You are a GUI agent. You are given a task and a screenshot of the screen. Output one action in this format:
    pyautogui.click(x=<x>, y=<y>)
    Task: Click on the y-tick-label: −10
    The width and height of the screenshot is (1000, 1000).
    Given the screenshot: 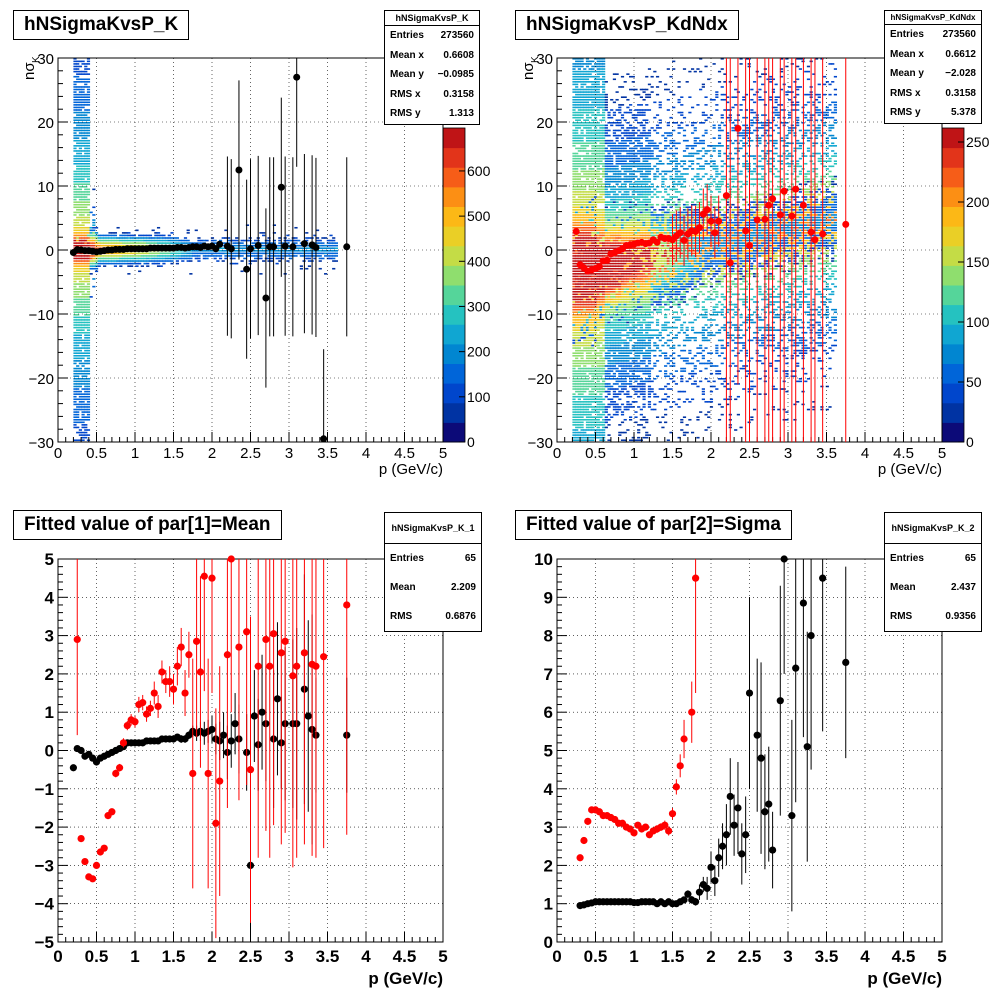 What is the action you would take?
    pyautogui.click(x=41, y=315)
    